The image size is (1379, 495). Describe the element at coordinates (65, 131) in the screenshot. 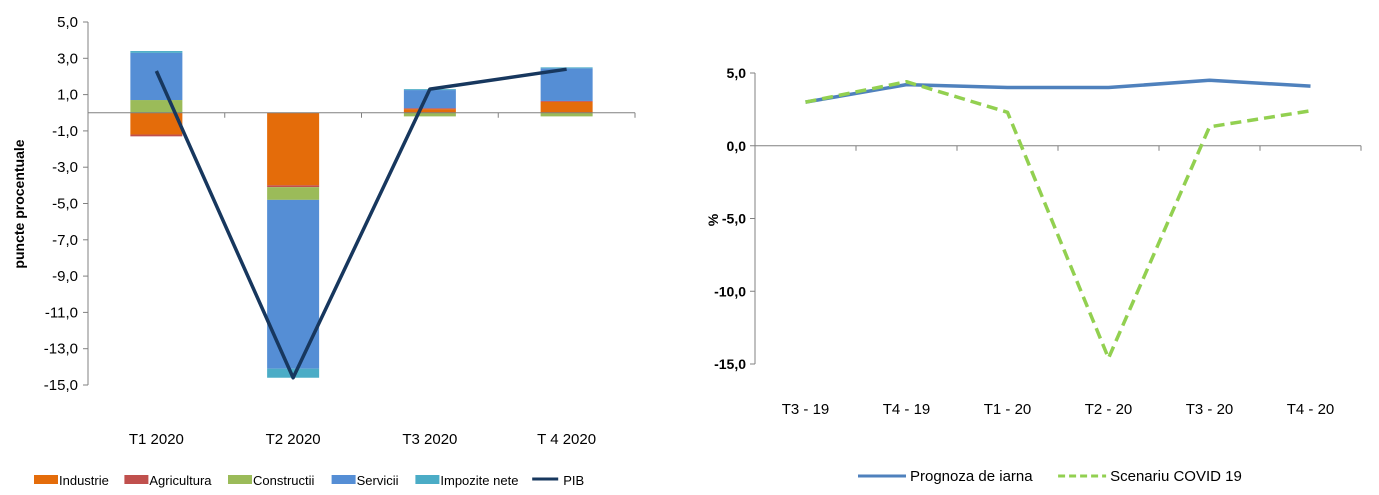

I see `y-tick-label: -1,0` at that location.